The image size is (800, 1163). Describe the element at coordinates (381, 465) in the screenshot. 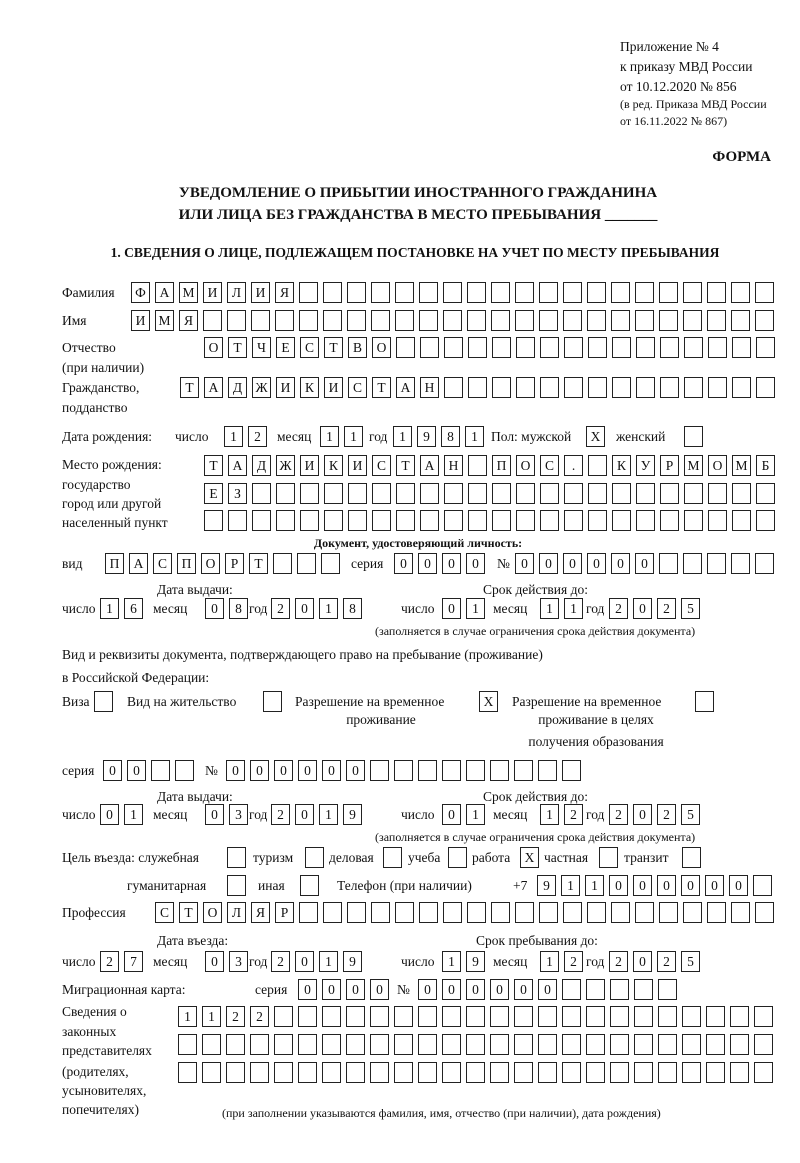

I see `char-box: С` at that location.